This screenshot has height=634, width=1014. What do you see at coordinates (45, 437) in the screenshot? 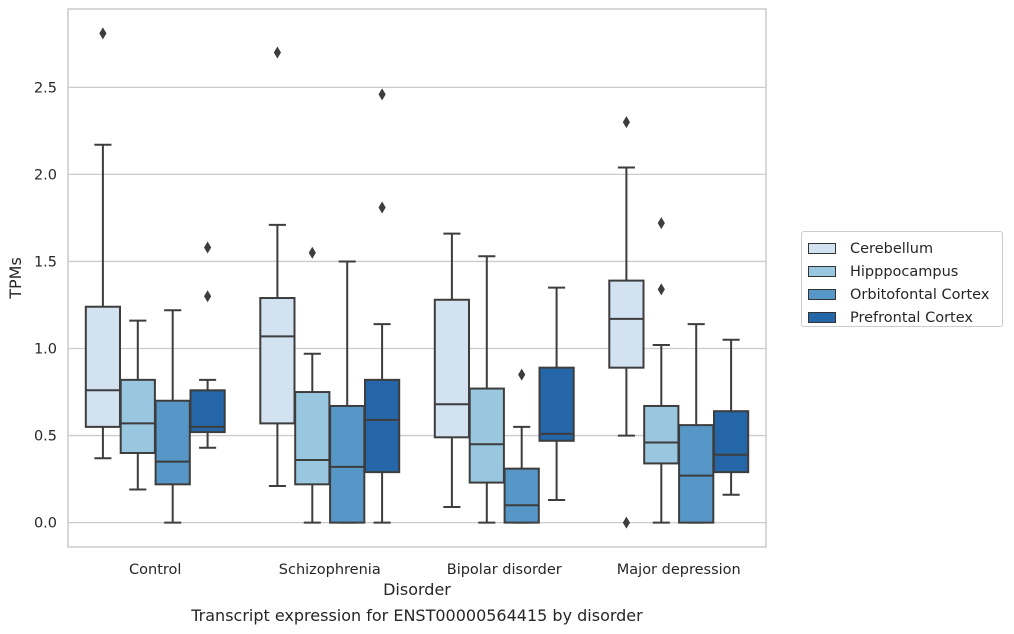
I see `y-tick-label: 0.5` at bounding box center [45, 437].